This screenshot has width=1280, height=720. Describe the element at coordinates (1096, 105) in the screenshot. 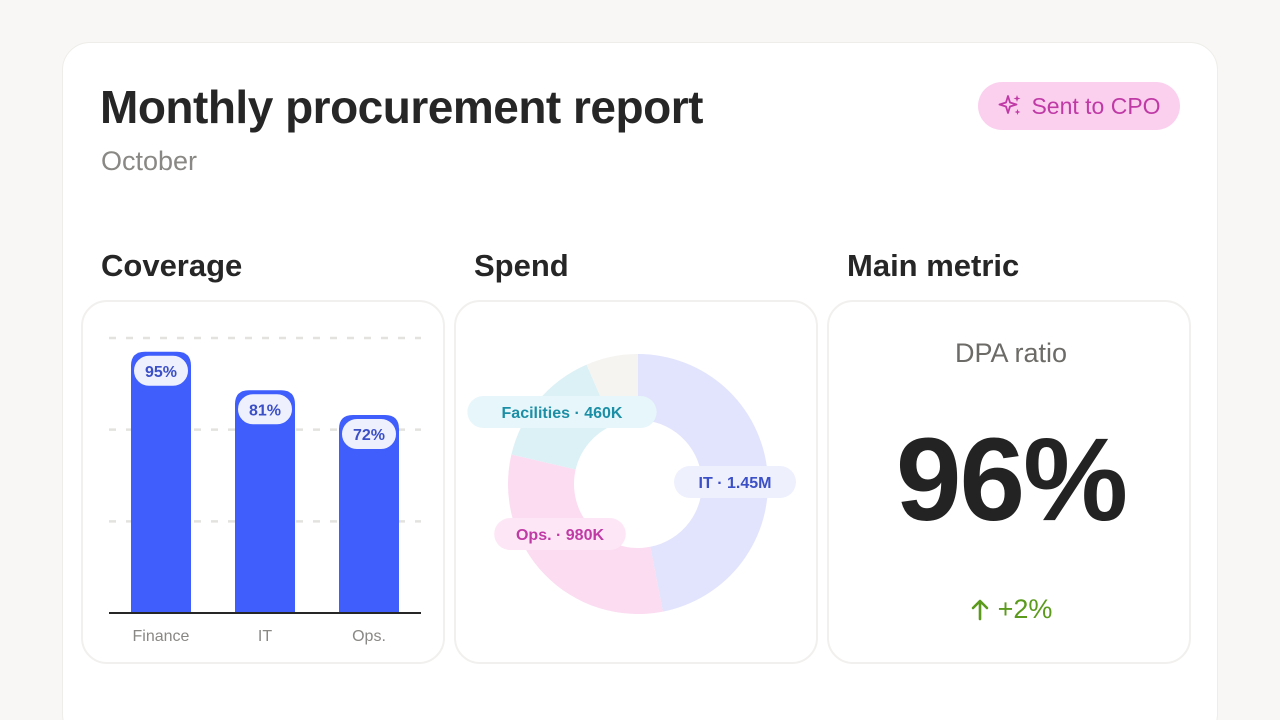

I see `status-badge-label: Sent to CPO` at that location.